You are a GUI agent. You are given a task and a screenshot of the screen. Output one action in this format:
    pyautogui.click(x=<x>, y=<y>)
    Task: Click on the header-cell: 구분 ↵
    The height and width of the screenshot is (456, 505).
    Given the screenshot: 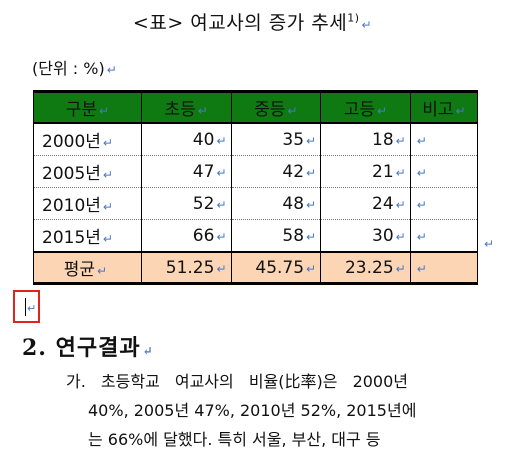 What is the action you would take?
    pyautogui.click(x=87, y=107)
    